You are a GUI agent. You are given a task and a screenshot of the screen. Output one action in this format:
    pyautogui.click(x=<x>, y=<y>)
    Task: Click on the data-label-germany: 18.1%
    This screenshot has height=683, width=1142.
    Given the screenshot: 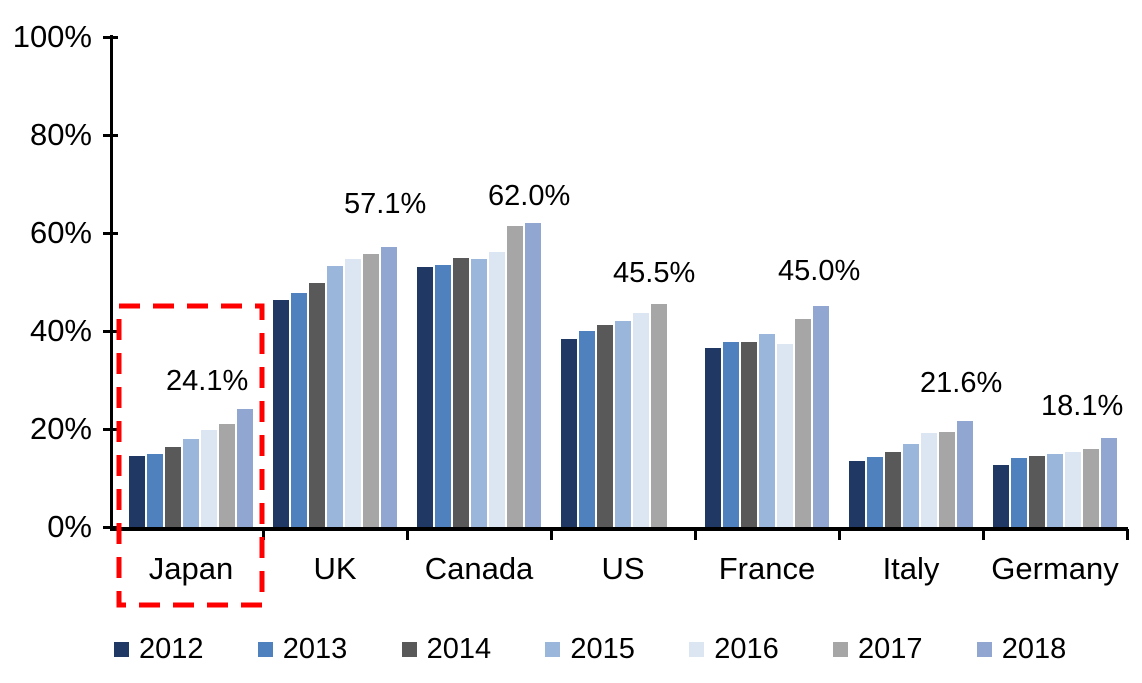 What is the action you would take?
    pyautogui.click(x=1082, y=406)
    